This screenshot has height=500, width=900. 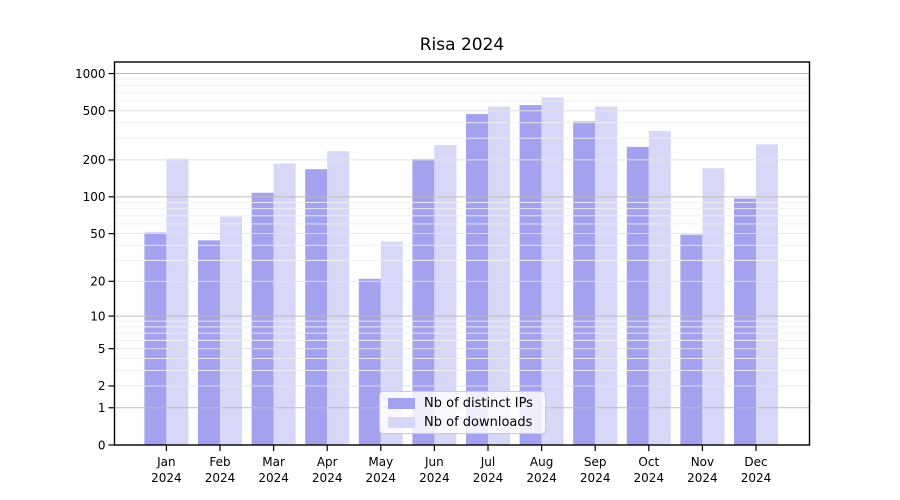 What do you see at coordinates (487, 462) in the screenshot?
I see `x-tick-label-jul: Jul` at bounding box center [487, 462].